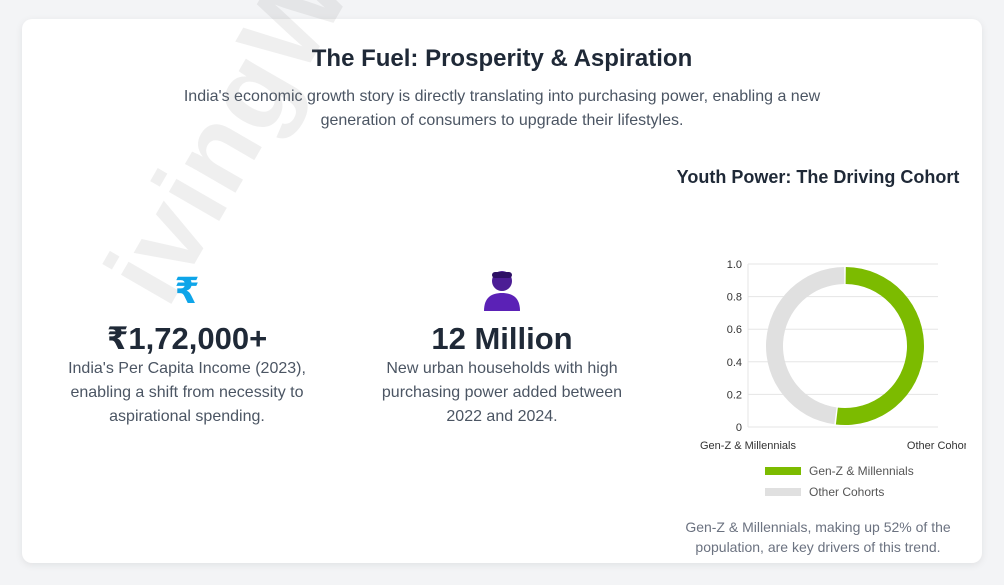 Image resolution: width=1004 pixels, height=585 pixels. I want to click on legend-label: Other Cohorts, so click(846, 492).